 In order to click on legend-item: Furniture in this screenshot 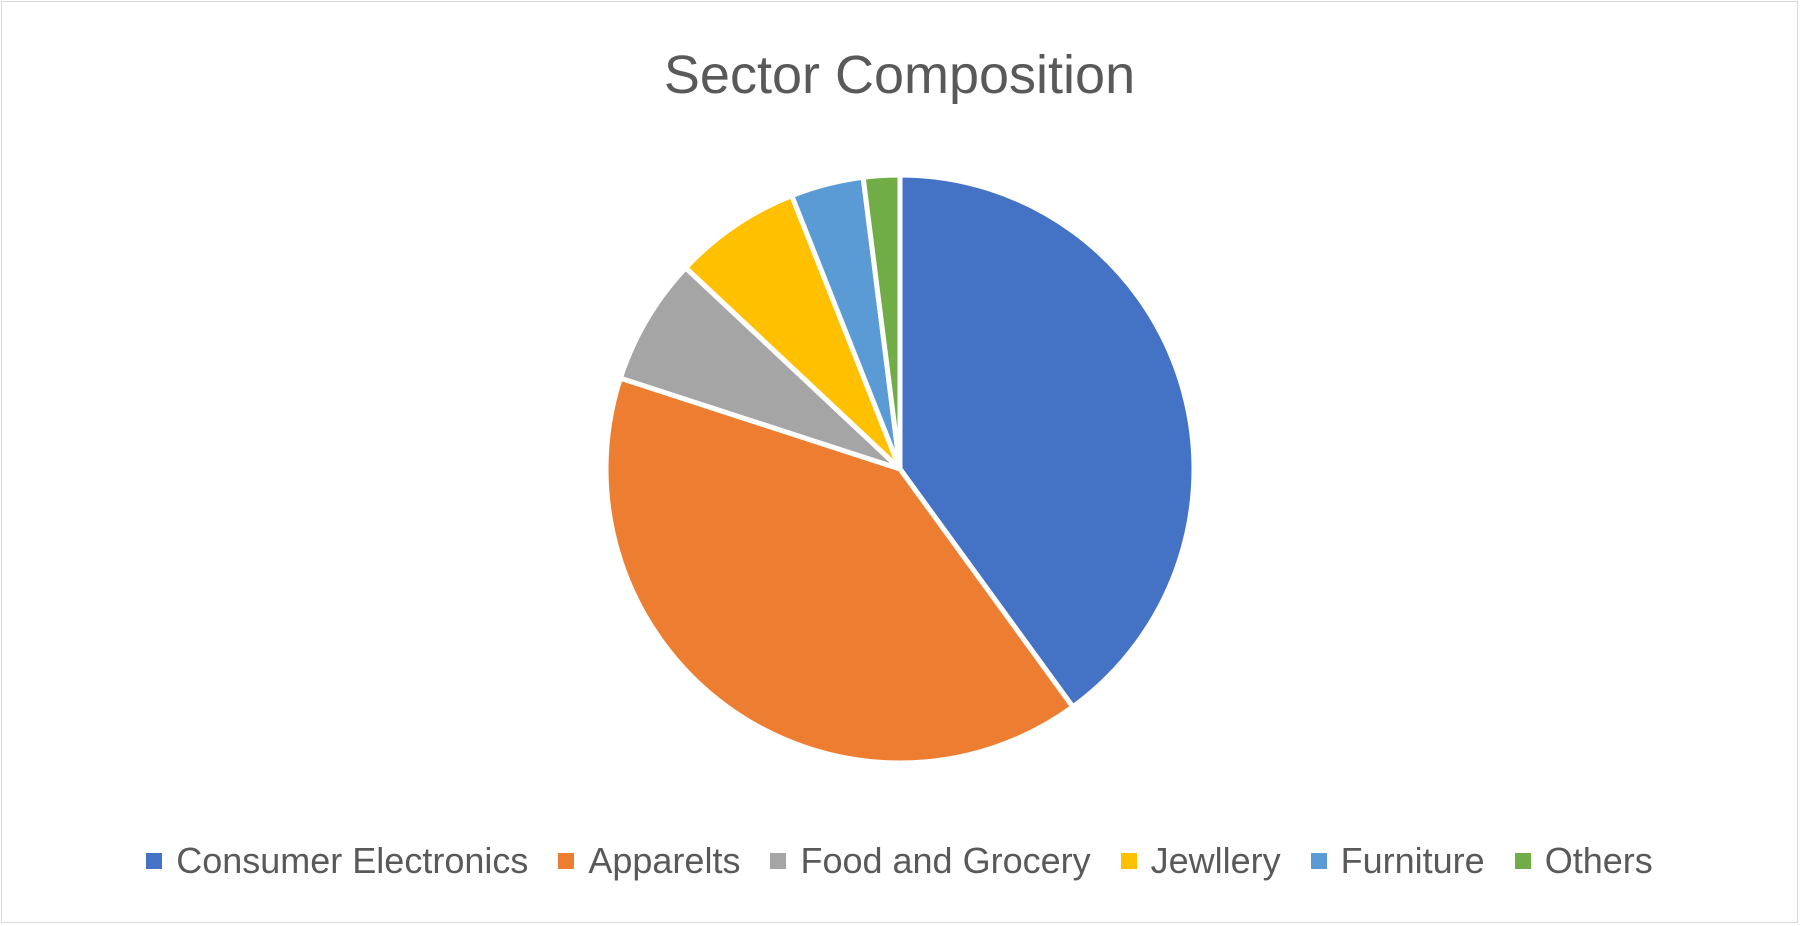, I will do `click(1397, 861)`.